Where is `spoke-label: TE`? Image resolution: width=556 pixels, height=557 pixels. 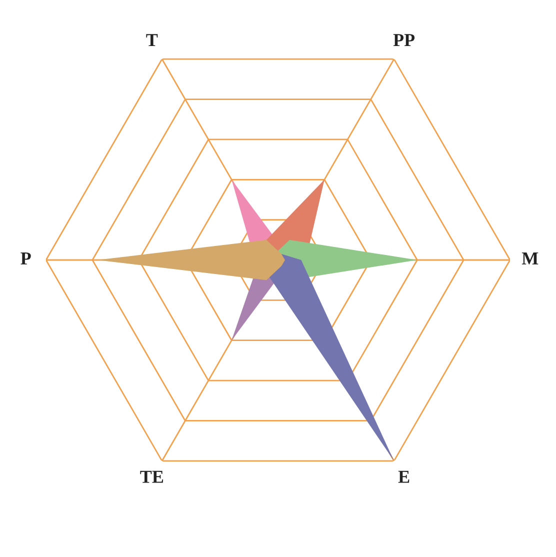 spoke-label: TE is located at coordinates (152, 476).